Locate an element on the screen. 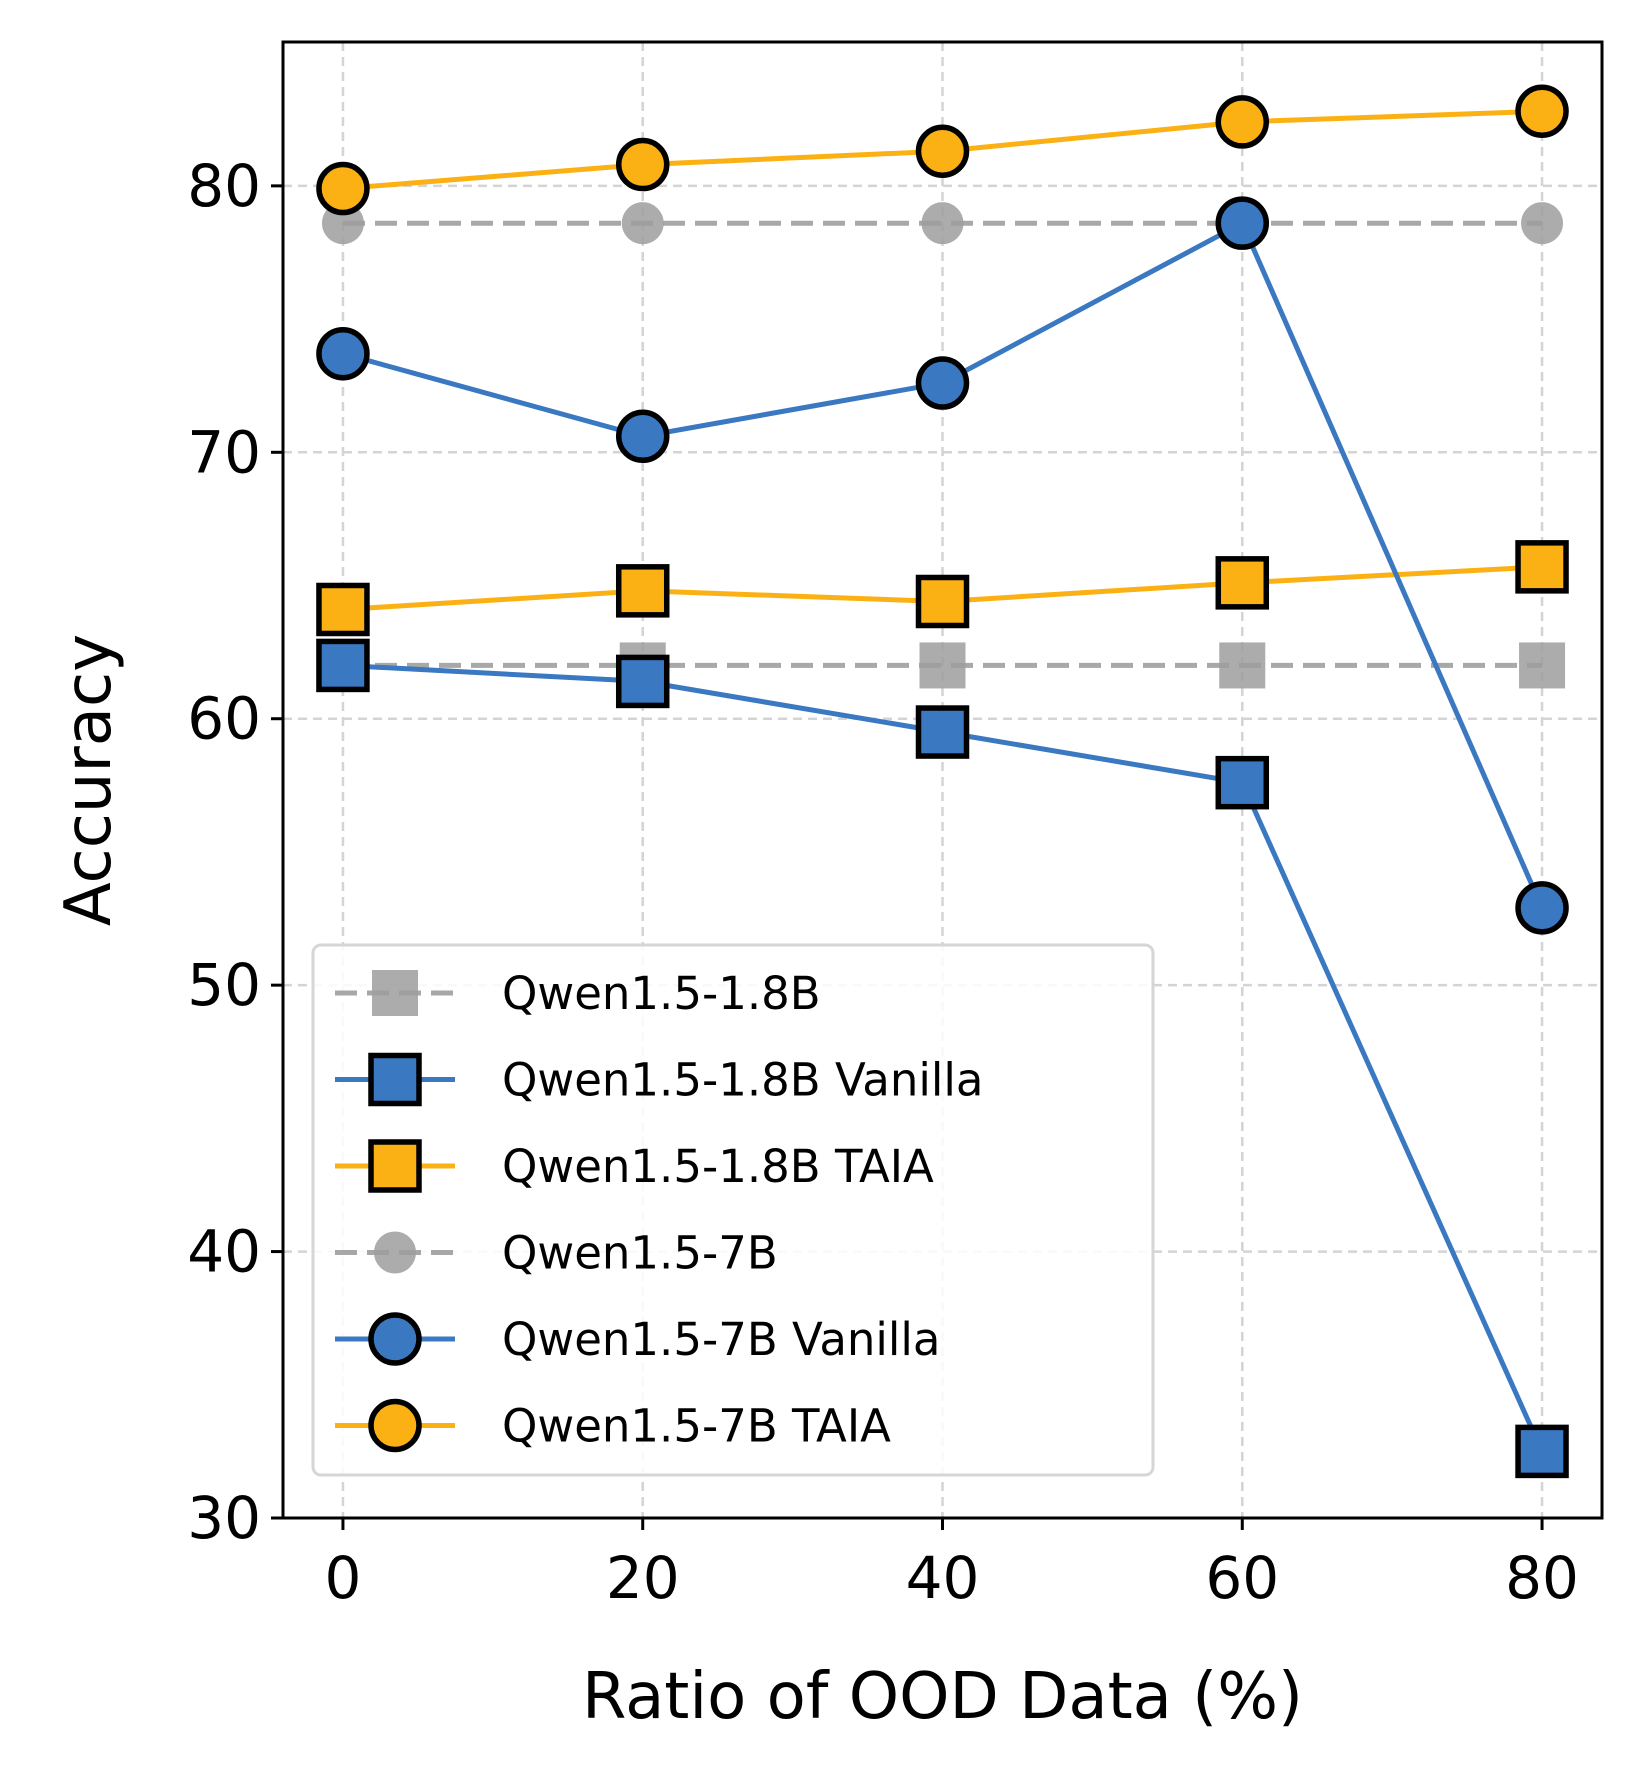  series-qwen1-5-1-8b-taia is located at coordinates (942, 588).